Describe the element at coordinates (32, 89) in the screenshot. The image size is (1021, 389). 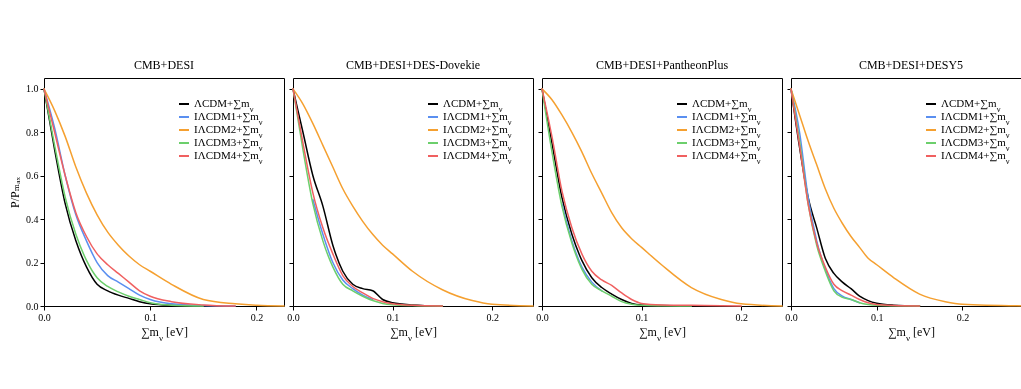
I see `y-tick-label: 1.0` at that location.